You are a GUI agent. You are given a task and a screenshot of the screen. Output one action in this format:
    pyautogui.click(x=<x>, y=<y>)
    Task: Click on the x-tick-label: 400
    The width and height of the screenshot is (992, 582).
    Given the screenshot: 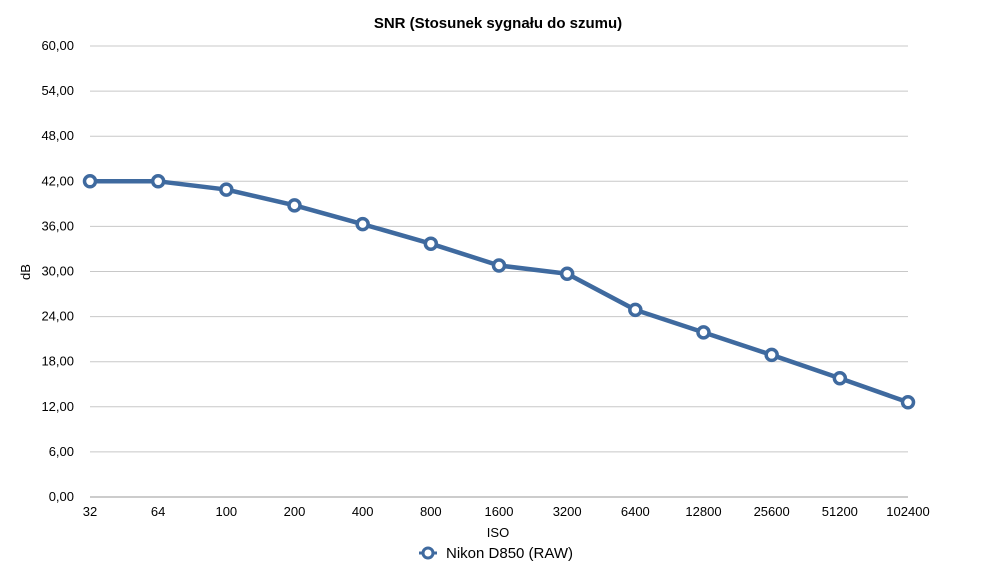 What is the action you would take?
    pyautogui.click(x=363, y=511)
    